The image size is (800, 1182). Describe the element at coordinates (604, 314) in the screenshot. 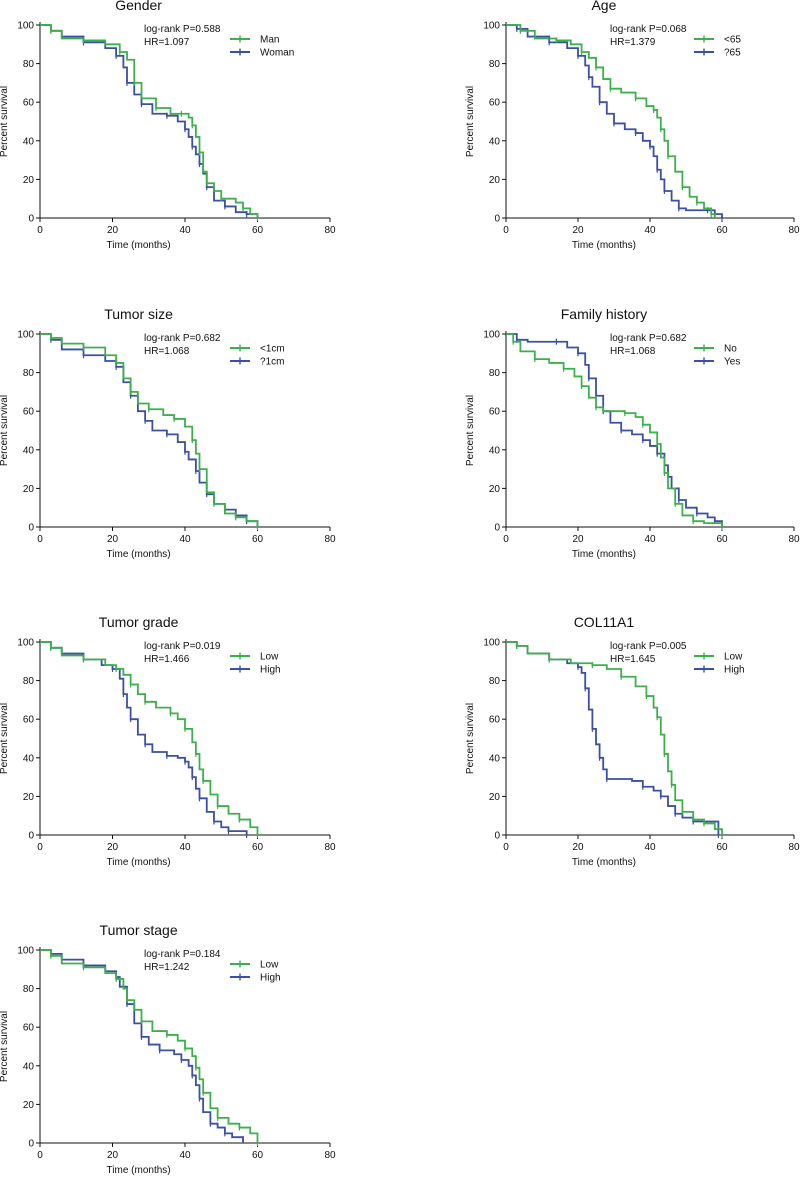

I see `panel-title: Family history` at that location.